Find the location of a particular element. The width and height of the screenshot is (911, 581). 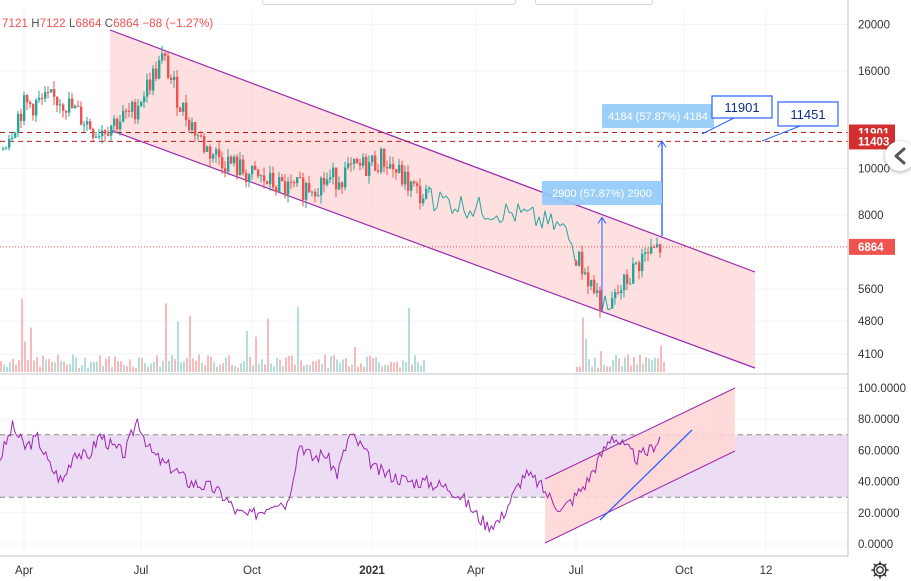

symbol-search-field is located at coordinates (389, 2).